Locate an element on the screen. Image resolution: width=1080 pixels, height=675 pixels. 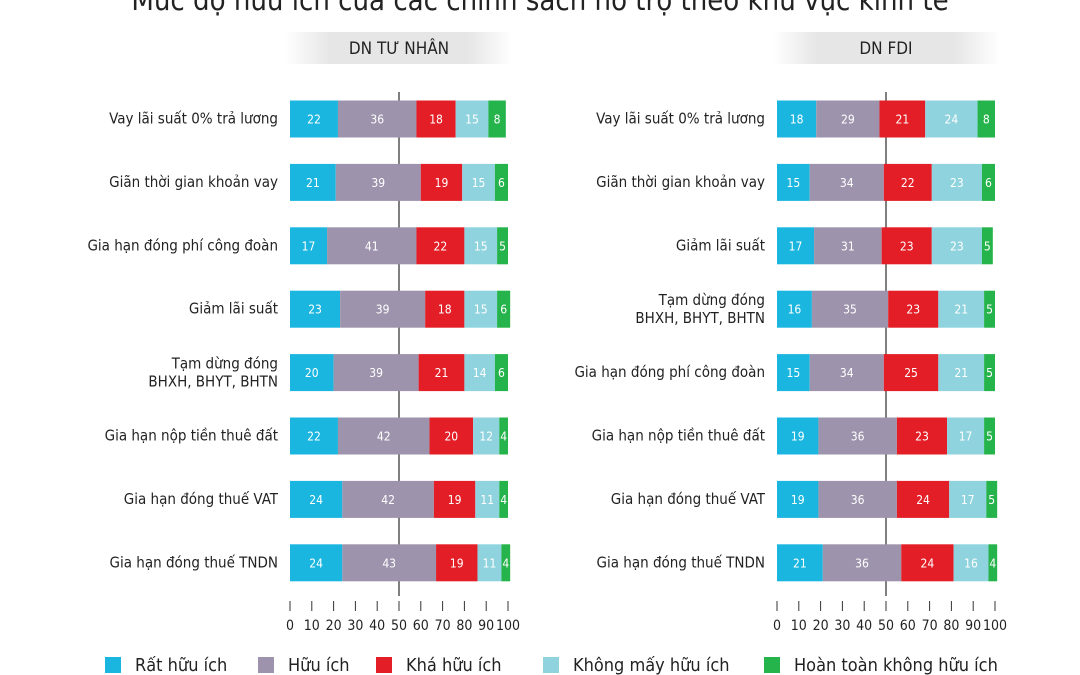
value-label: 41 is located at coordinates (372, 246).